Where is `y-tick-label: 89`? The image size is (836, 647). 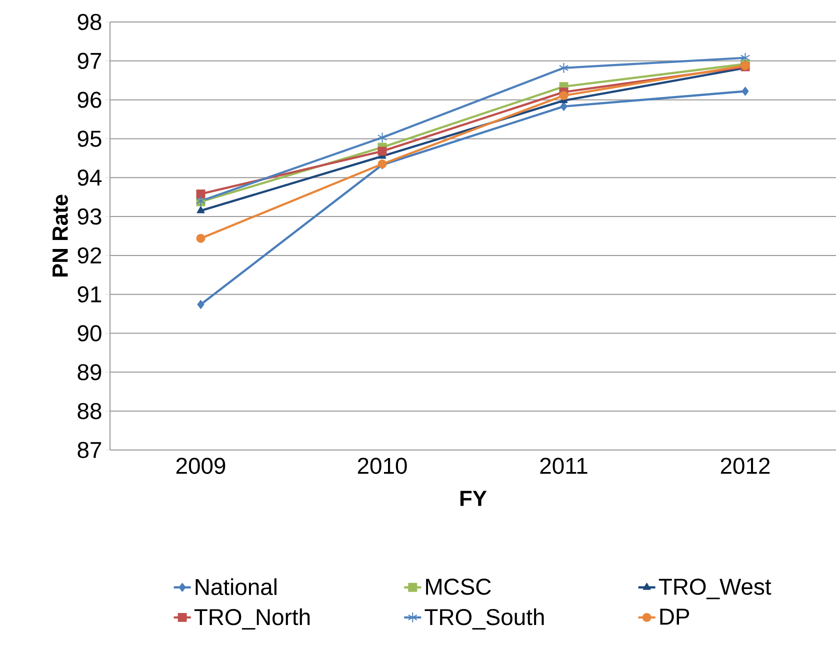
y-tick-label: 89 is located at coordinates (90, 372).